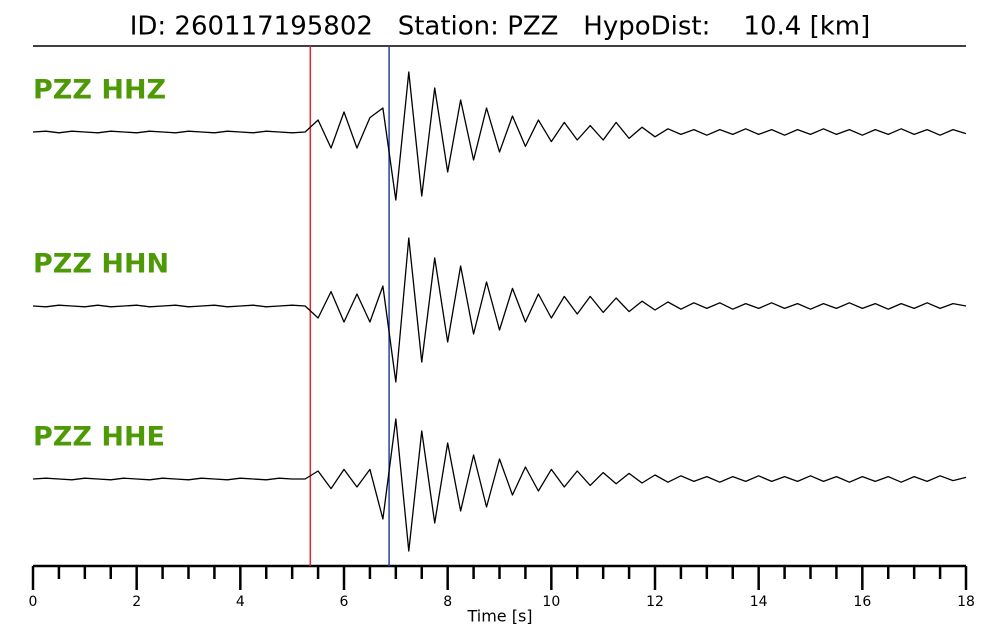 This screenshot has height=640, width=1000. I want to click on x-tick-label: 2, so click(136, 602).